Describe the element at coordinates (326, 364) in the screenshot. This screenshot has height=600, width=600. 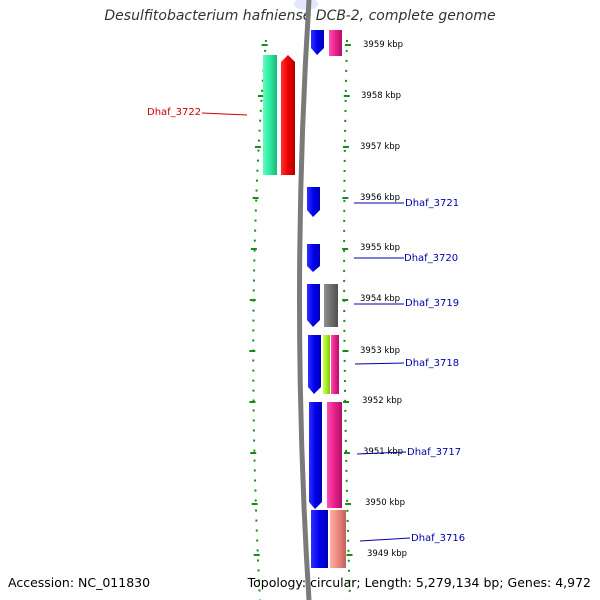
I see `feature-lime` at that location.